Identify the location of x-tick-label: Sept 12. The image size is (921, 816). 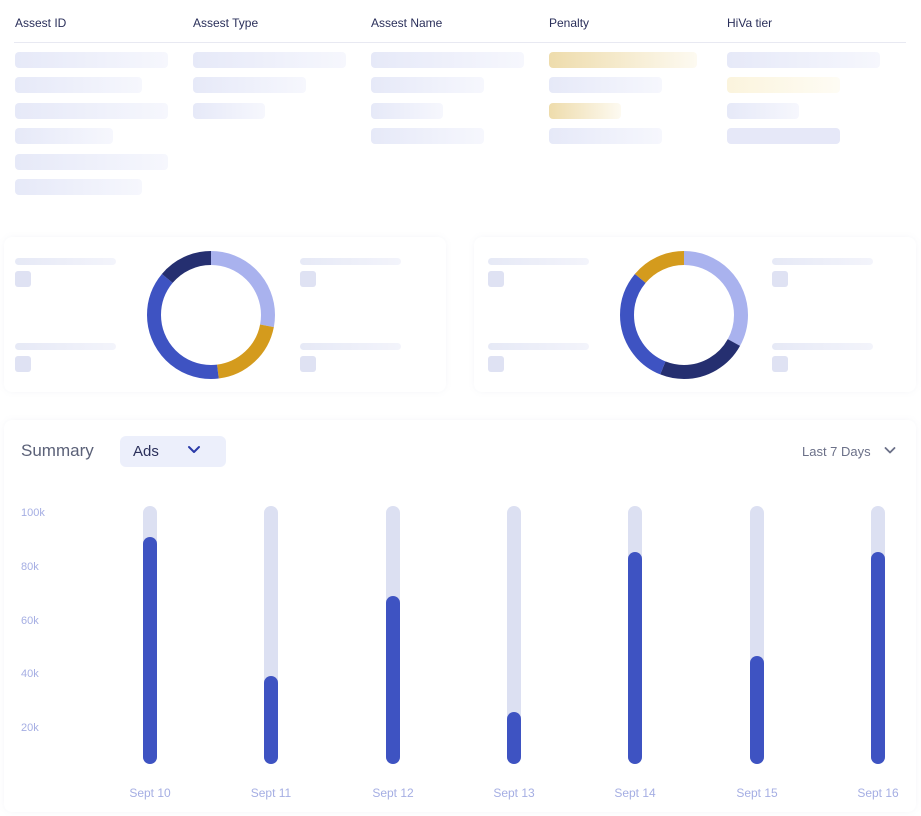
(393, 793).